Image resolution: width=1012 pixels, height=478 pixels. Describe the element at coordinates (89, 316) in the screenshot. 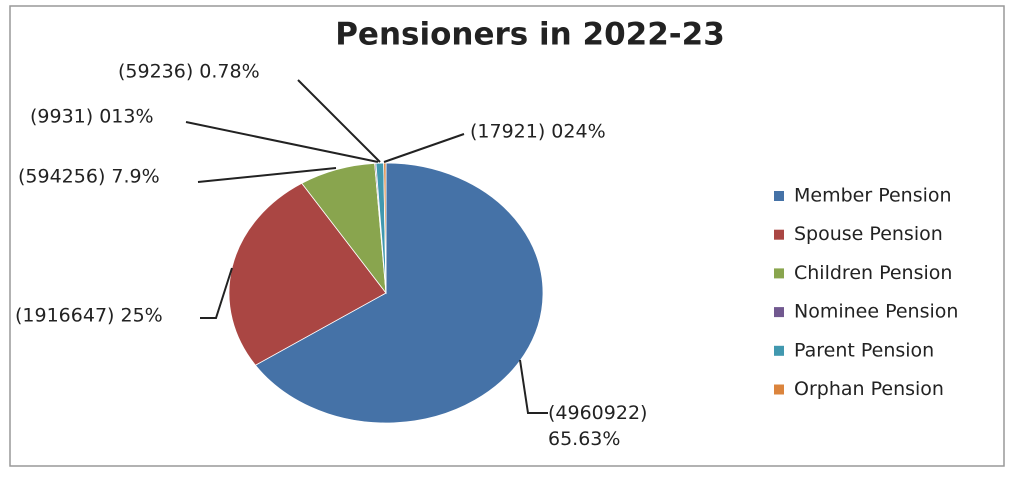

I see `data-label: (1916647) 25%` at that location.